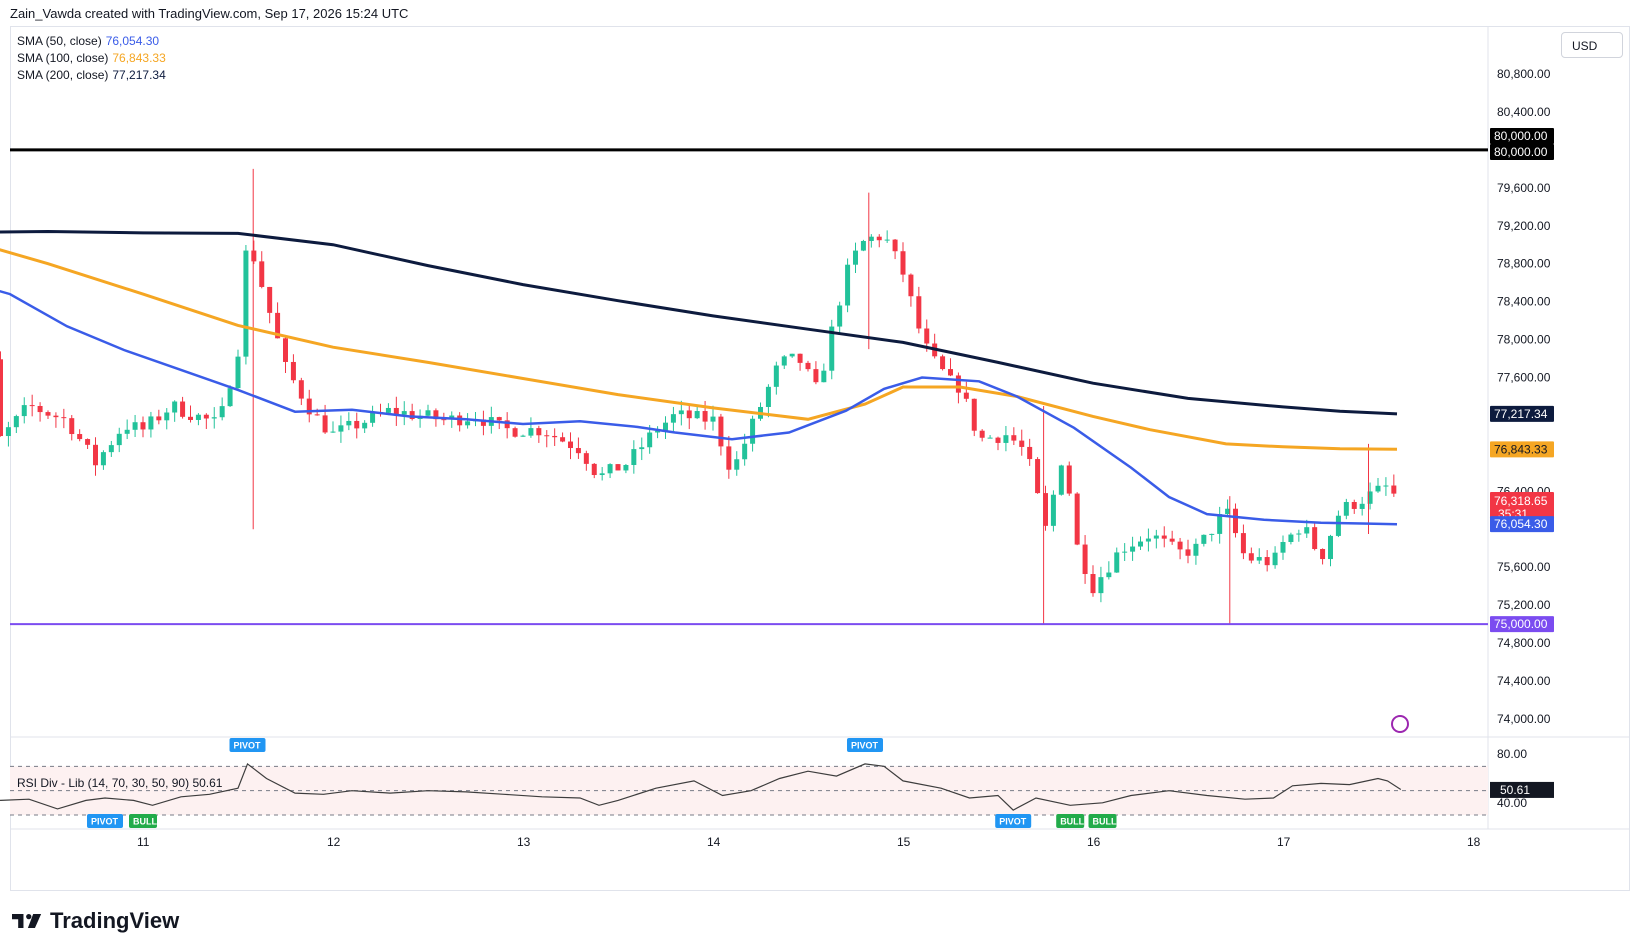  What do you see at coordinates (91, 58) in the screenshot?
I see `legend-sma100: SMA (100, close) 76,843.33` at bounding box center [91, 58].